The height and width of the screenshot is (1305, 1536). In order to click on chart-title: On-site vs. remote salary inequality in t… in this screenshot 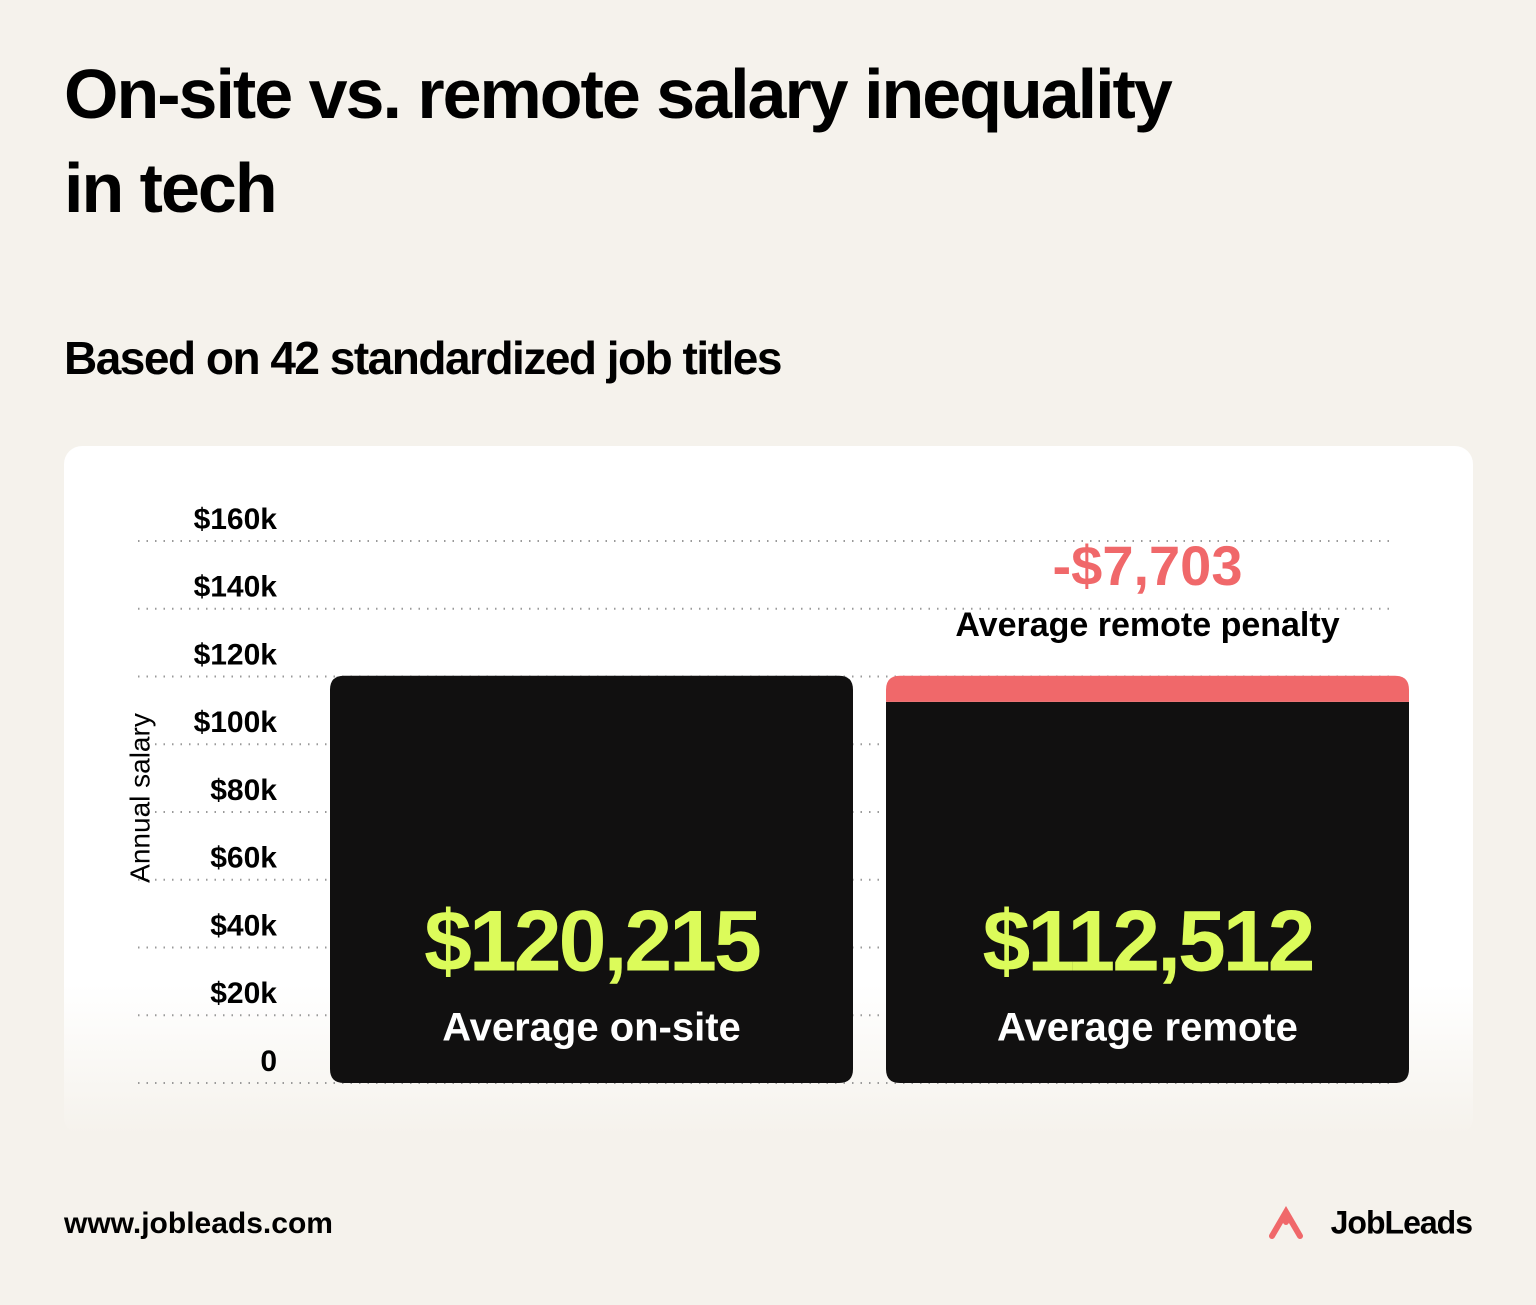, I will do `click(618, 141)`.